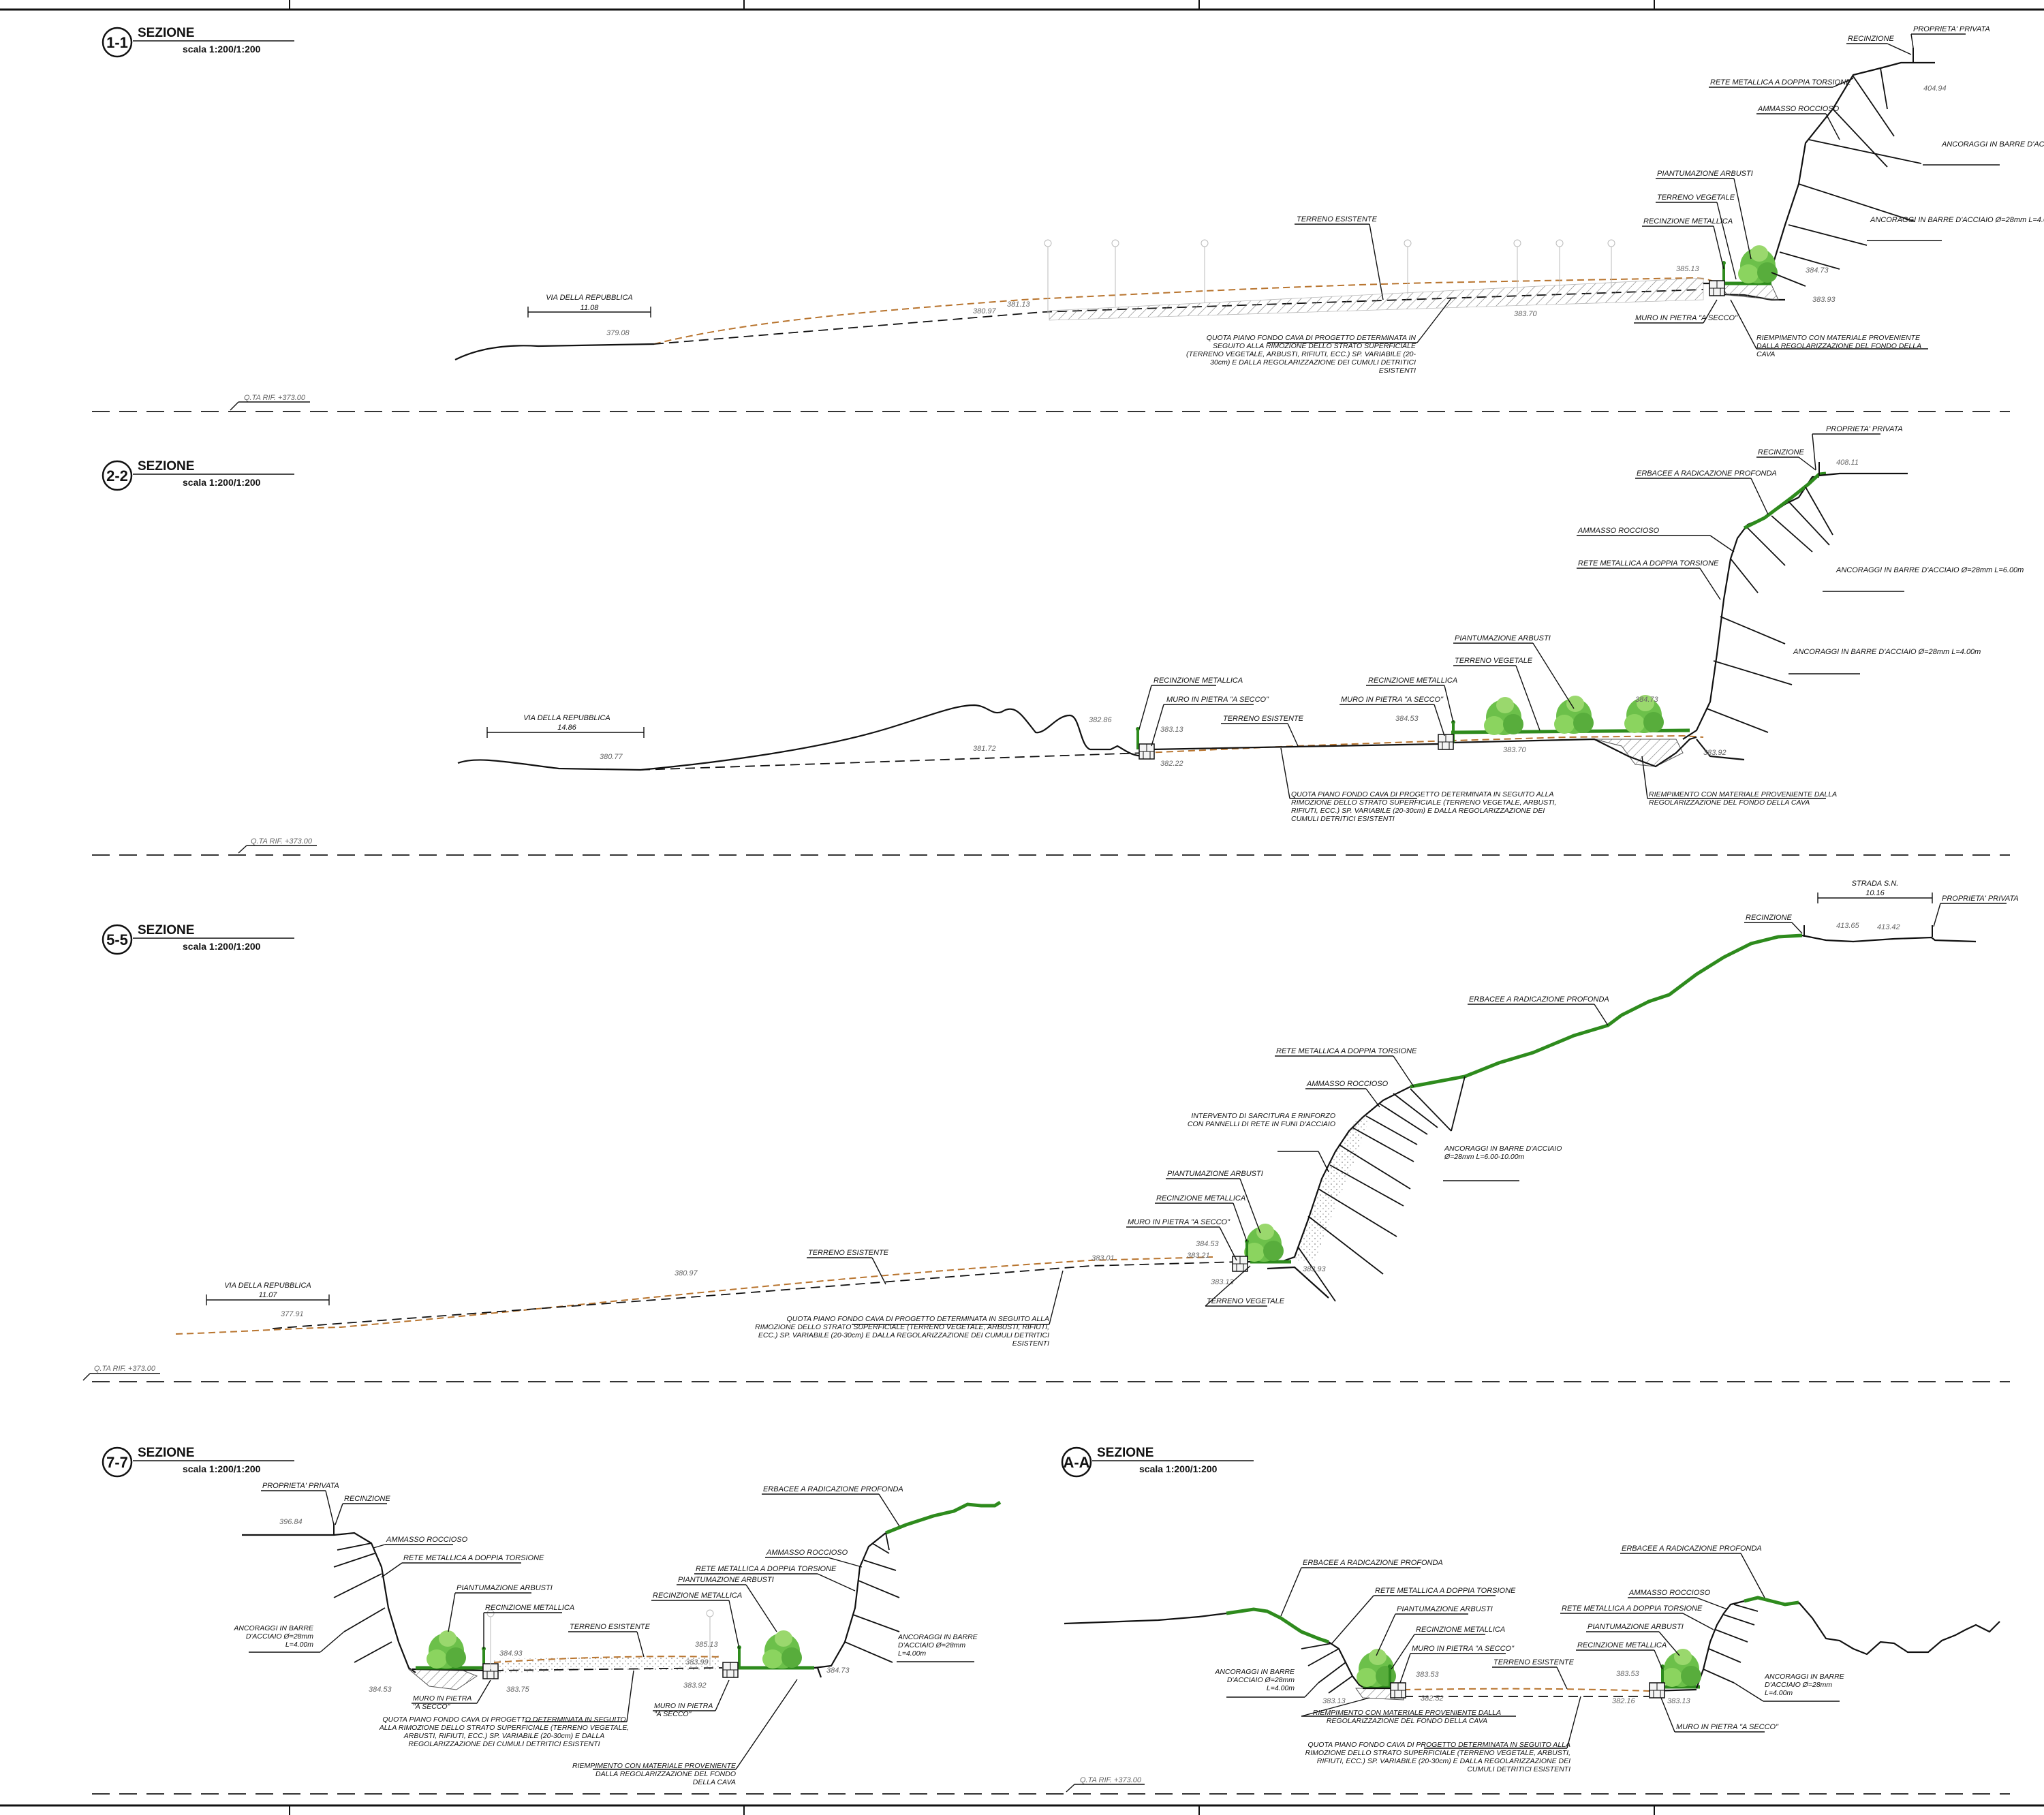  What do you see at coordinates (1624, 1701) in the screenshot?
I see `elevation-label: 382.16` at bounding box center [1624, 1701].